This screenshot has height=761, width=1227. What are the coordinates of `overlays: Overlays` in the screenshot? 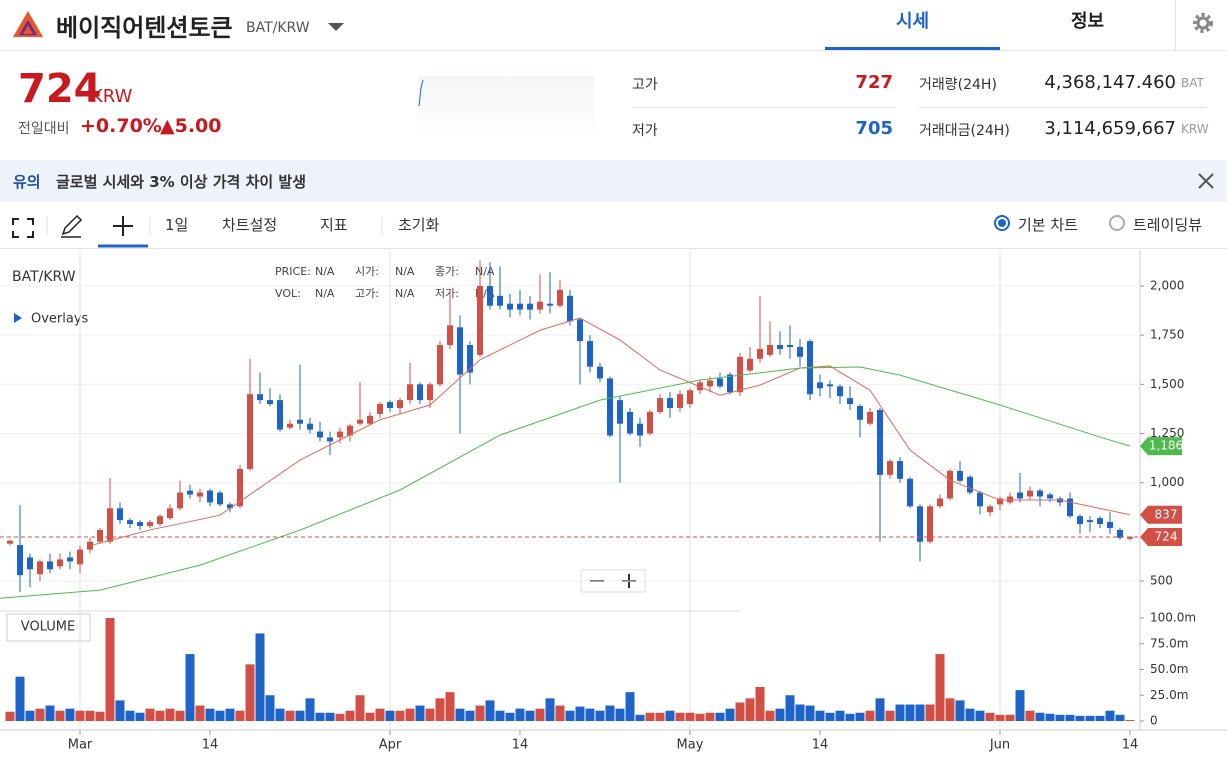 It's located at (60, 319).